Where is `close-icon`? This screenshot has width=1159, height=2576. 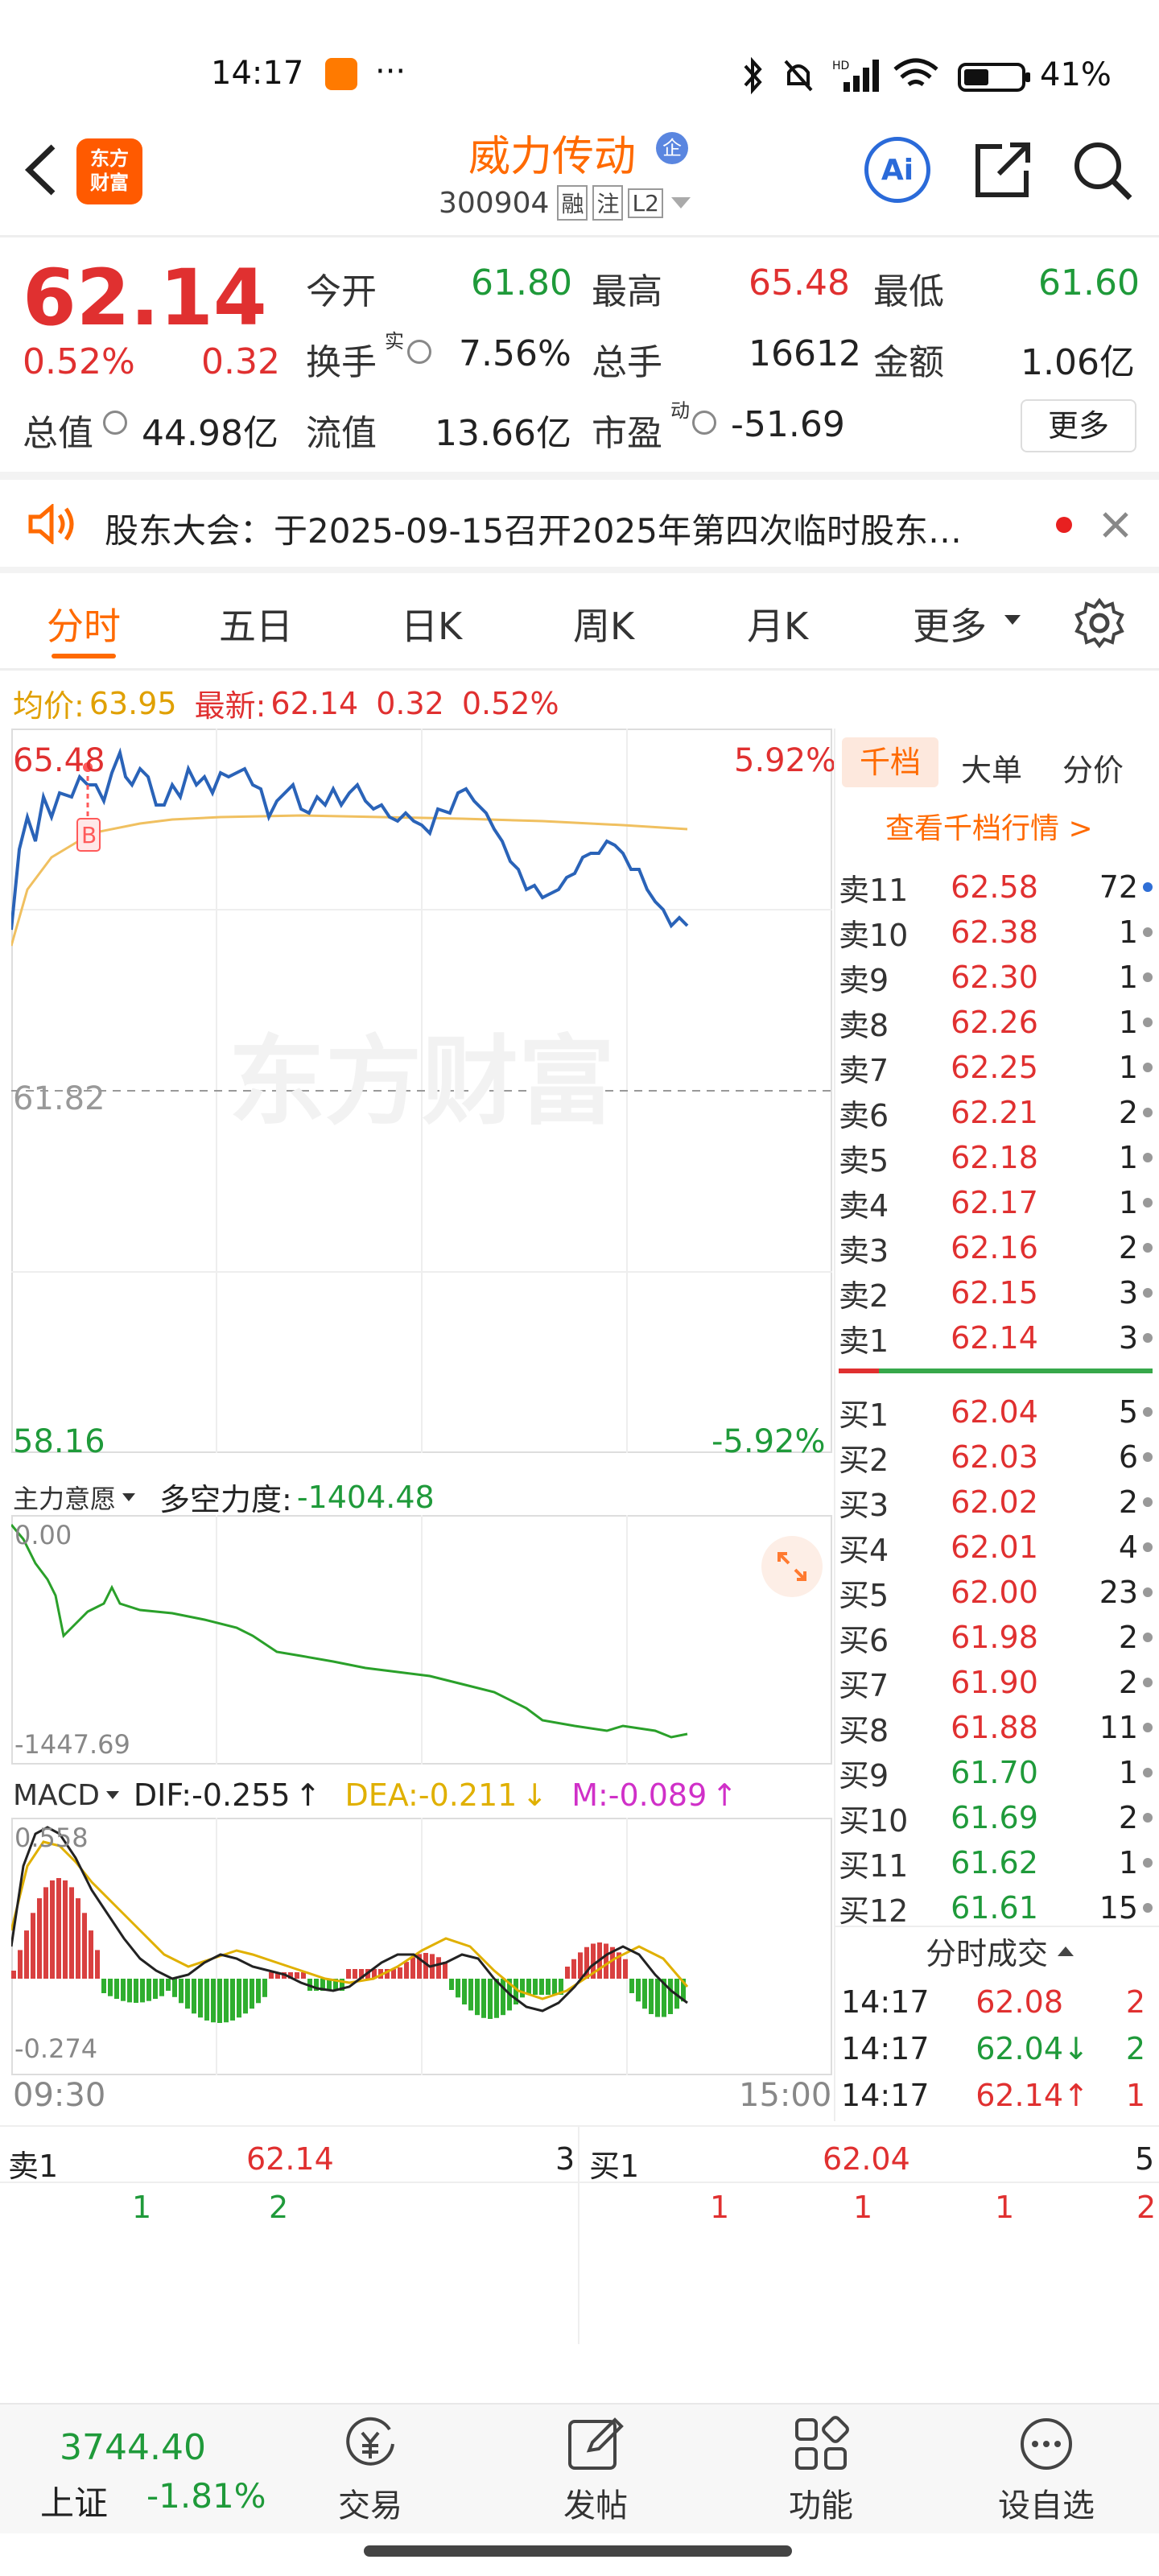 close-icon is located at coordinates (1115, 525).